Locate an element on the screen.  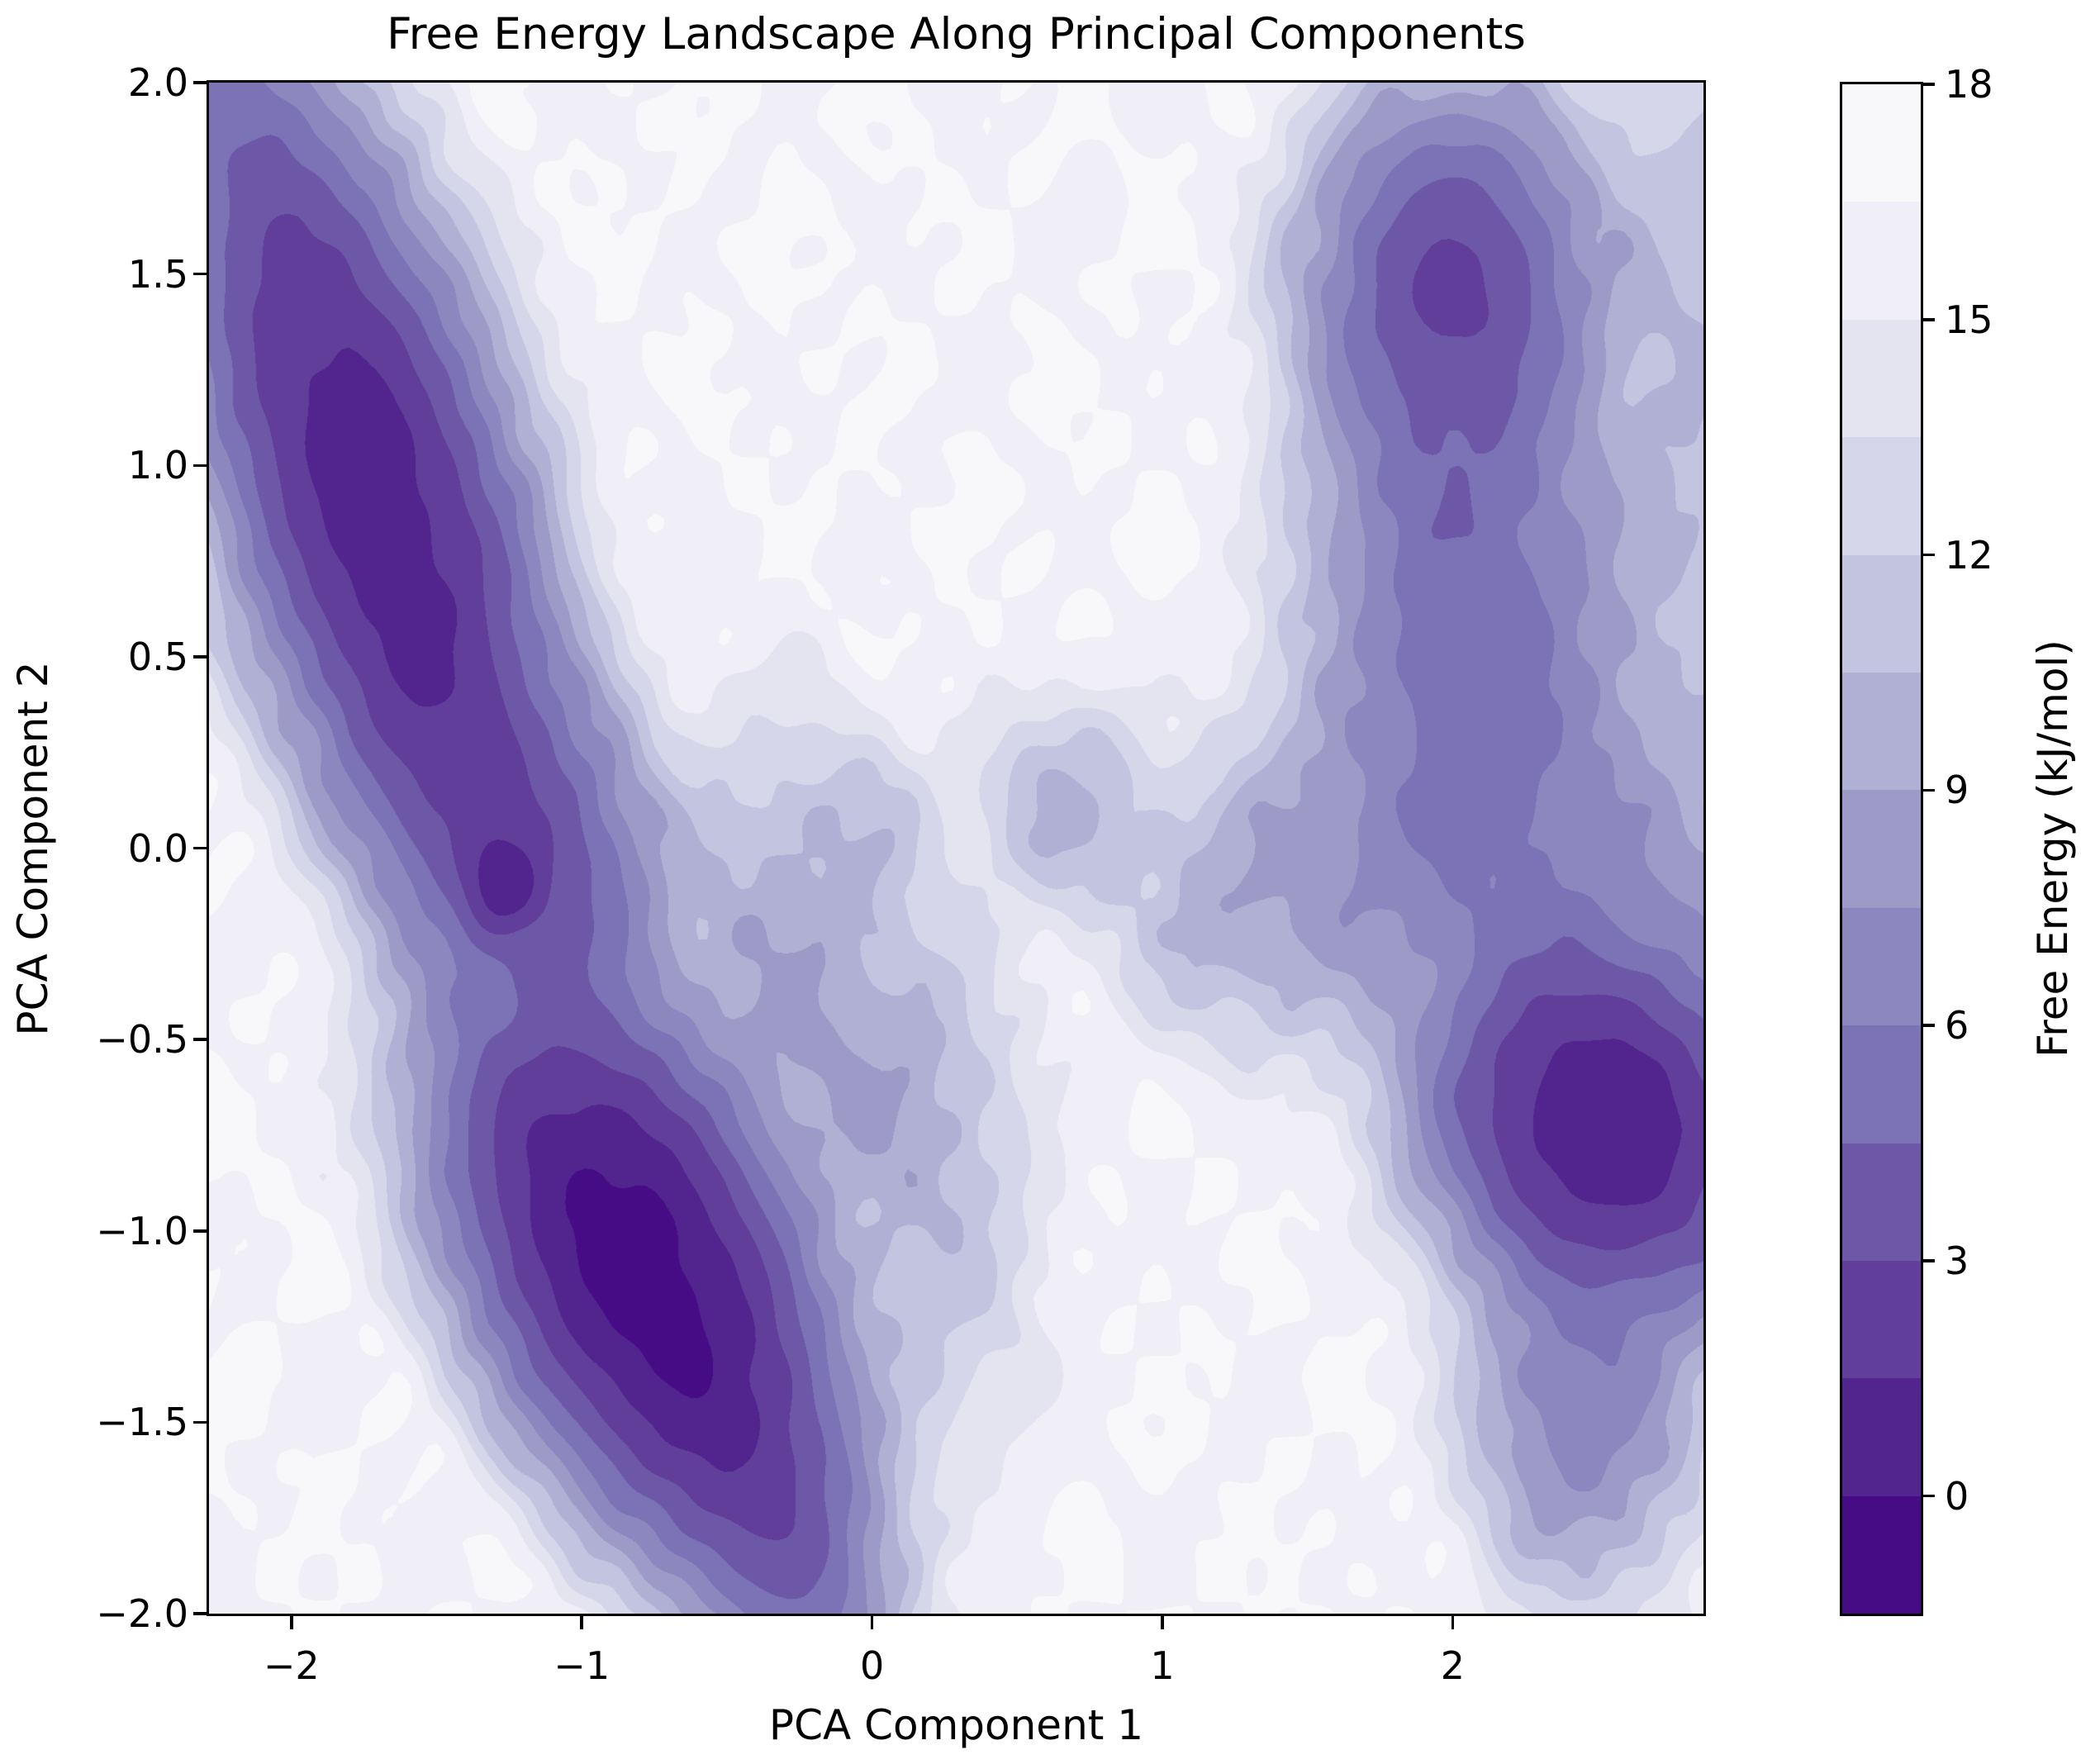
x-axis-label: PCA Component 1 is located at coordinates (956, 1725).